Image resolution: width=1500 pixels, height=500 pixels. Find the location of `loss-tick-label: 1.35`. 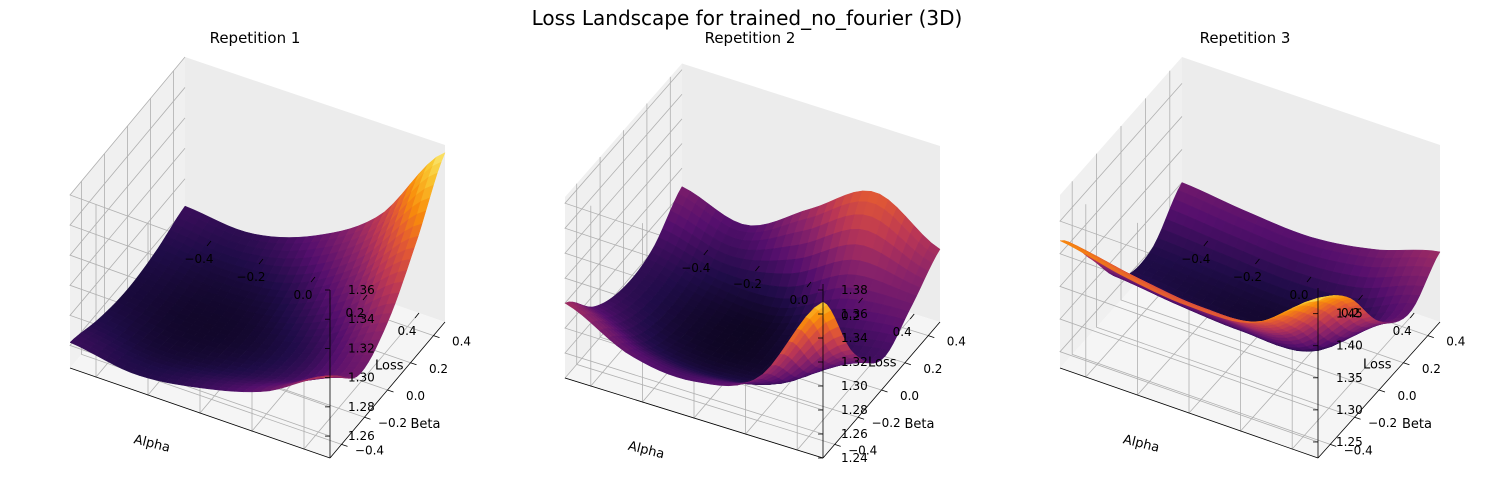

loss-tick-label: 1.35 is located at coordinates (1349, 378).